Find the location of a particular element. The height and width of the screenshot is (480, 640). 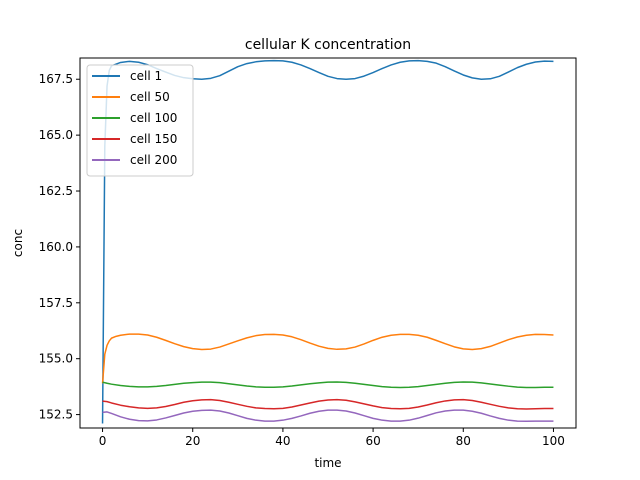

y-tick-label: 155.0 is located at coordinates (56, 359).